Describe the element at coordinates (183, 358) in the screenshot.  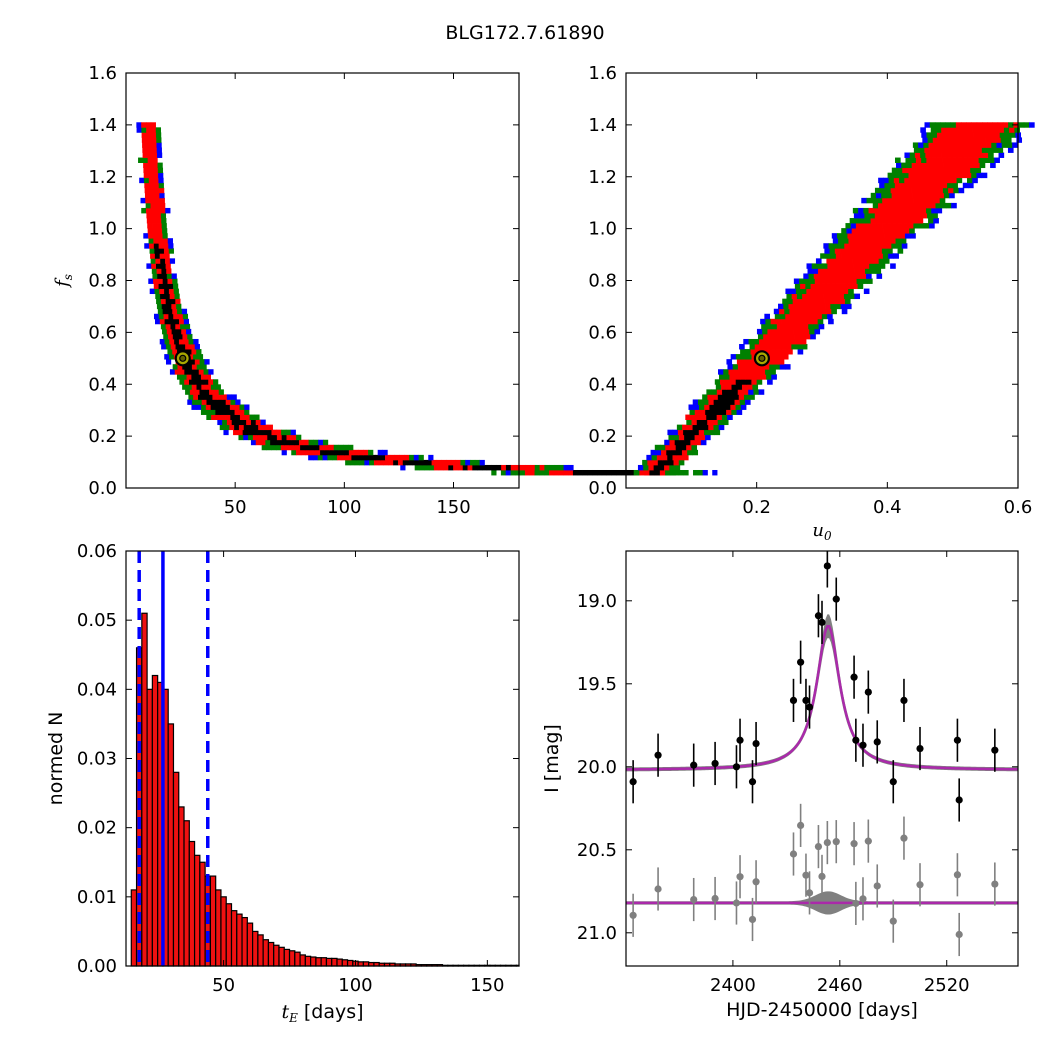
I see `best-fit-marker-core` at that location.